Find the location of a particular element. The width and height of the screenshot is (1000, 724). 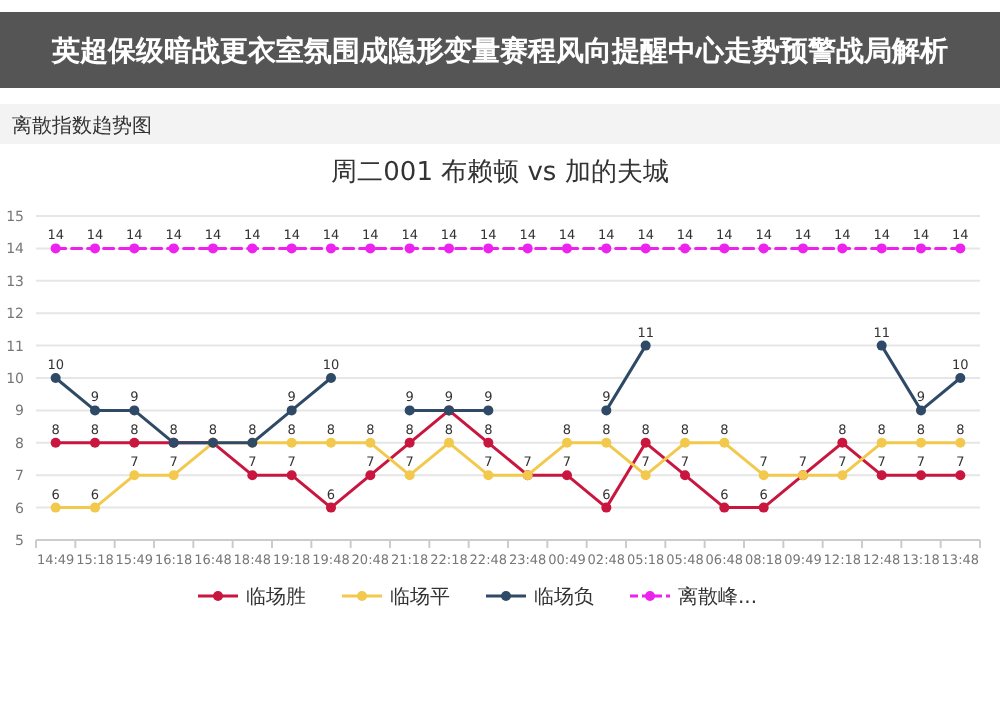

legend-label: 临场负 is located at coordinates (564, 597).